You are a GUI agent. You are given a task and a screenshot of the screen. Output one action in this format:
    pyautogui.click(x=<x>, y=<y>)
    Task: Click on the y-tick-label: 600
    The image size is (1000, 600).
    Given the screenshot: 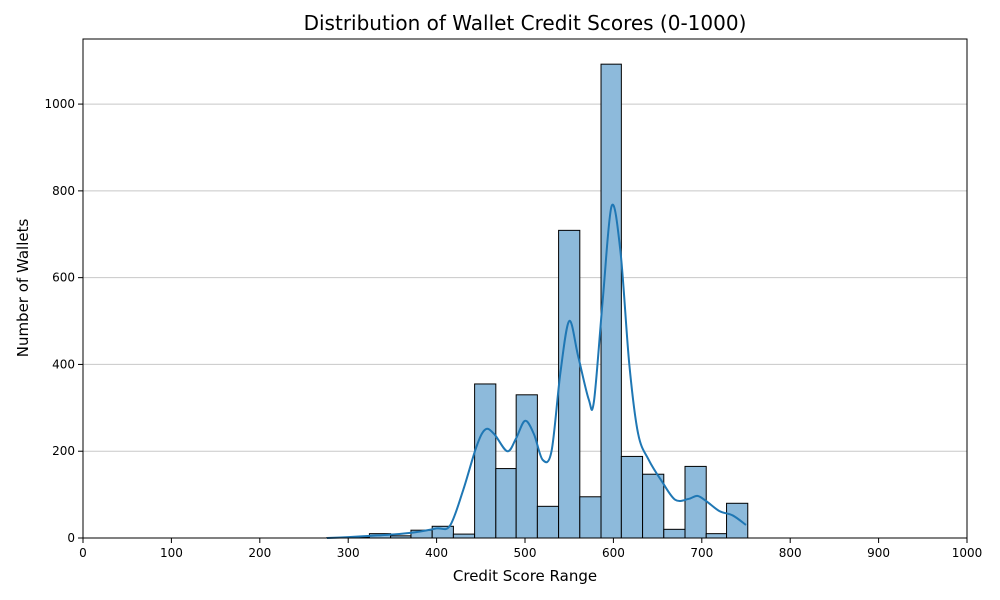 What is the action you would take?
    pyautogui.click(x=63, y=278)
    